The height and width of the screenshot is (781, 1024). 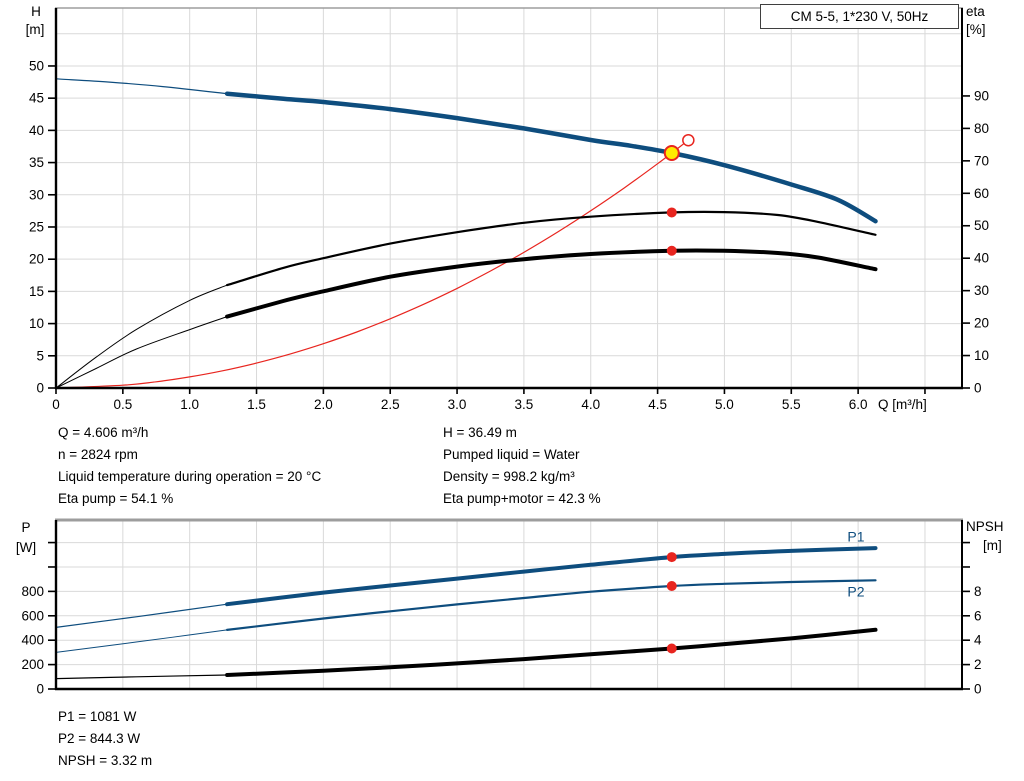 I want to click on left-tick-label: 400, so click(x=32, y=640).